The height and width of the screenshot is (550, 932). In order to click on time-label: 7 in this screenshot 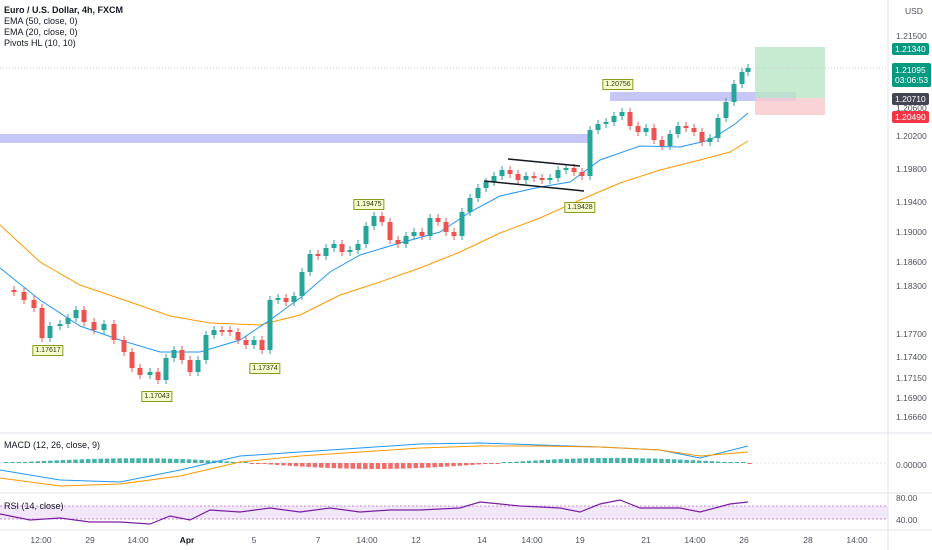, I will do `click(318, 540)`.